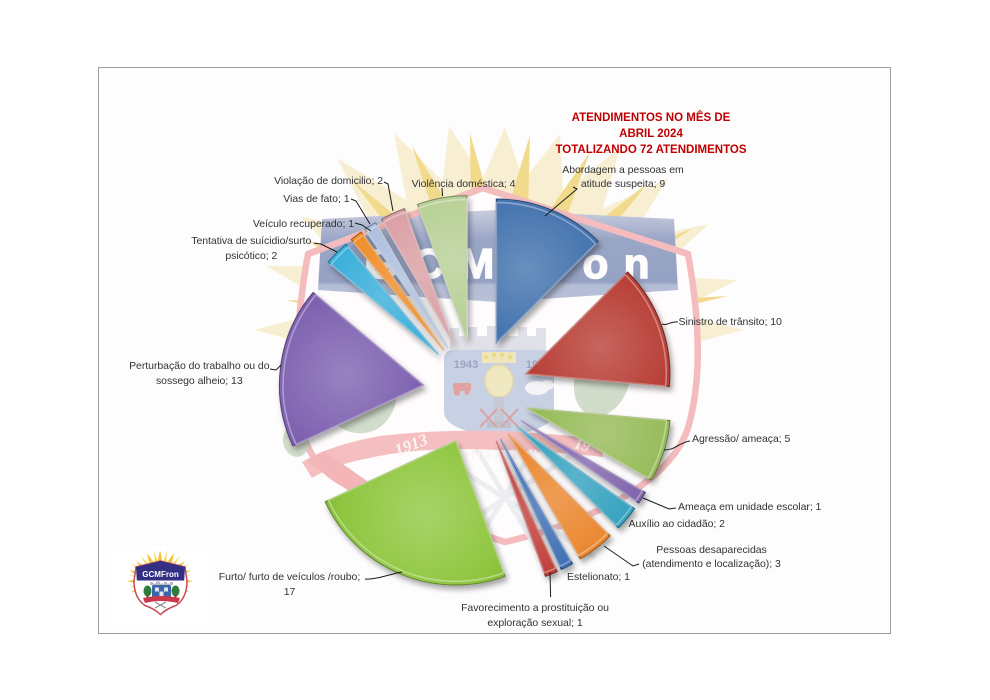 Image resolution: width=990 pixels, height=700 pixels. Describe the element at coordinates (466, 365) in the screenshot. I see `svg-text: 1943` at that location.